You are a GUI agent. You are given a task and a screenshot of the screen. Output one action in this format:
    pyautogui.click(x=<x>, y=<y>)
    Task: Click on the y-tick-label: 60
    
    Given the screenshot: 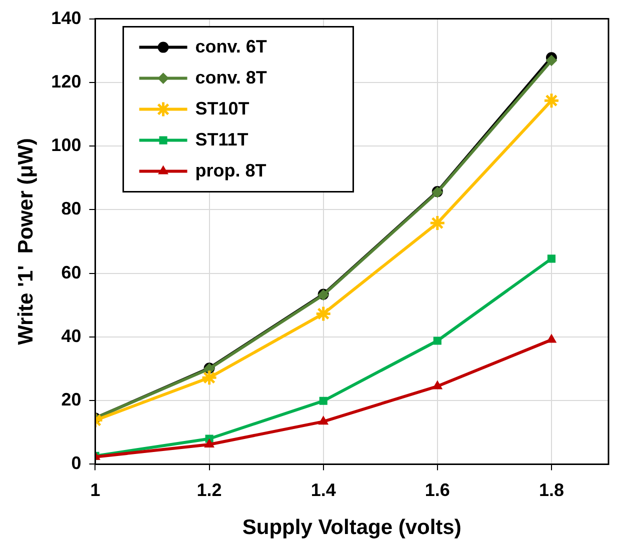 What is the action you would take?
    pyautogui.click(x=71, y=272)
    